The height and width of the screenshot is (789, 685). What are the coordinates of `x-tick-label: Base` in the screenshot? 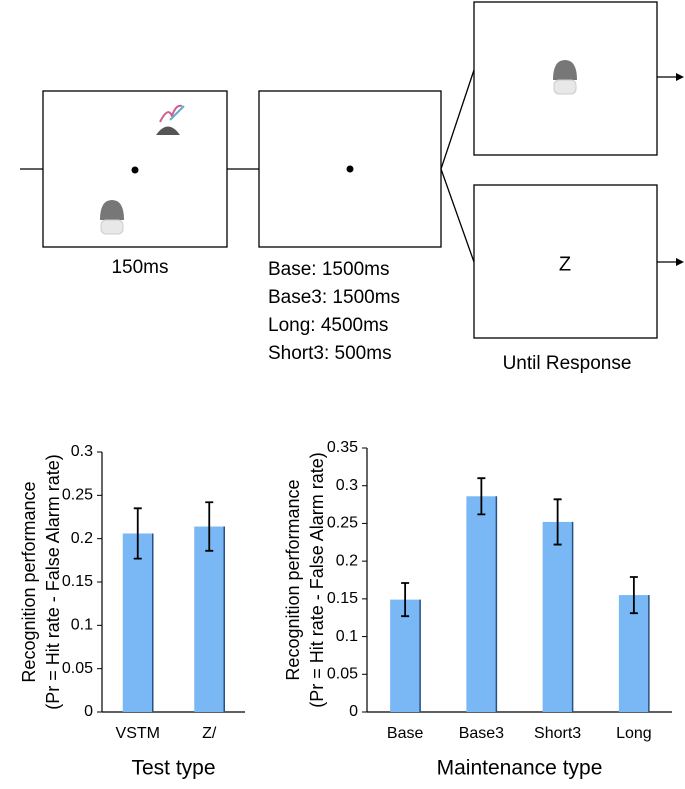 It's located at (405, 733).